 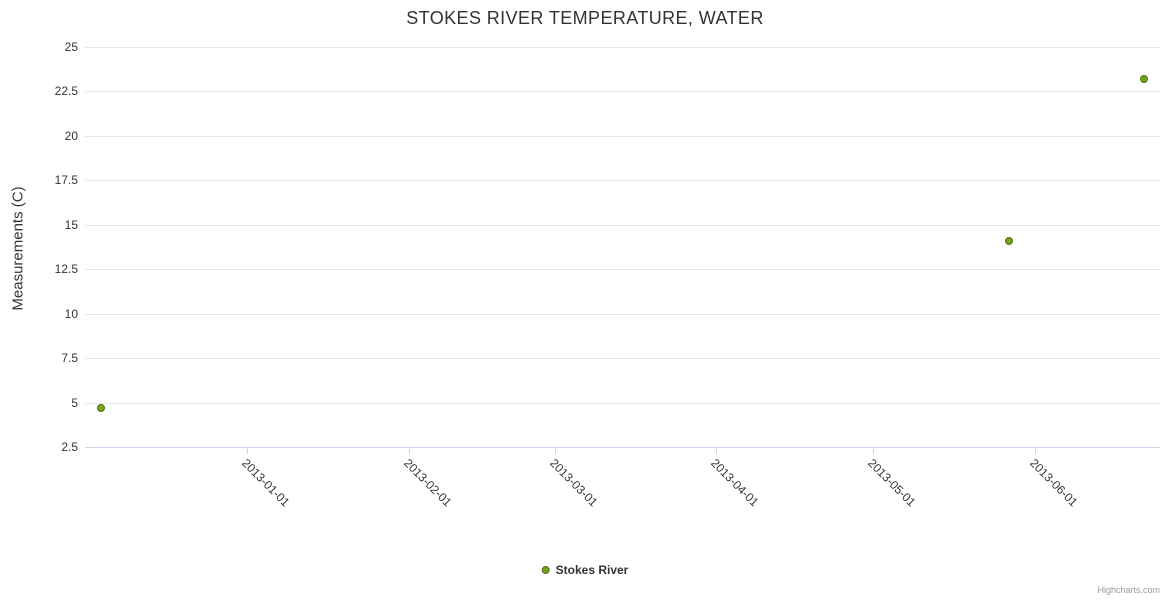 What do you see at coordinates (574, 483) in the screenshot?
I see `x-tick-label: 2013-03-01` at bounding box center [574, 483].